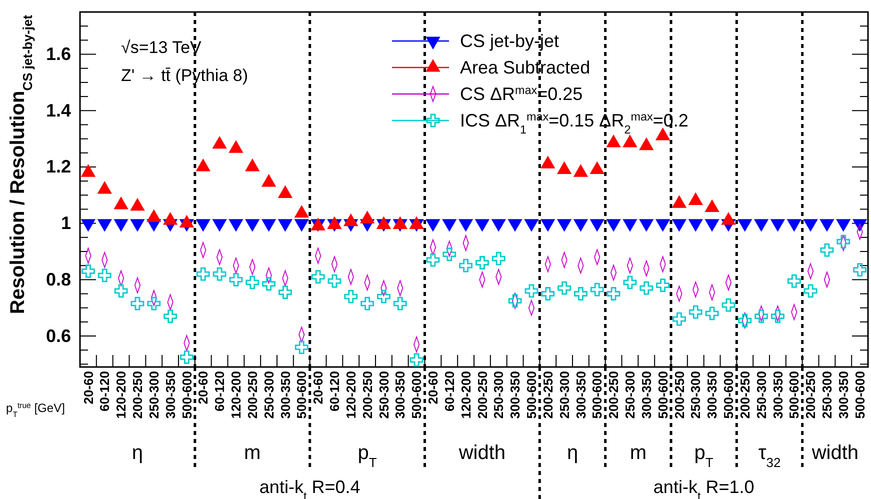  What do you see at coordinates (769, 456) in the screenshot?
I see `text: τ$_{32}$` at bounding box center [769, 456].